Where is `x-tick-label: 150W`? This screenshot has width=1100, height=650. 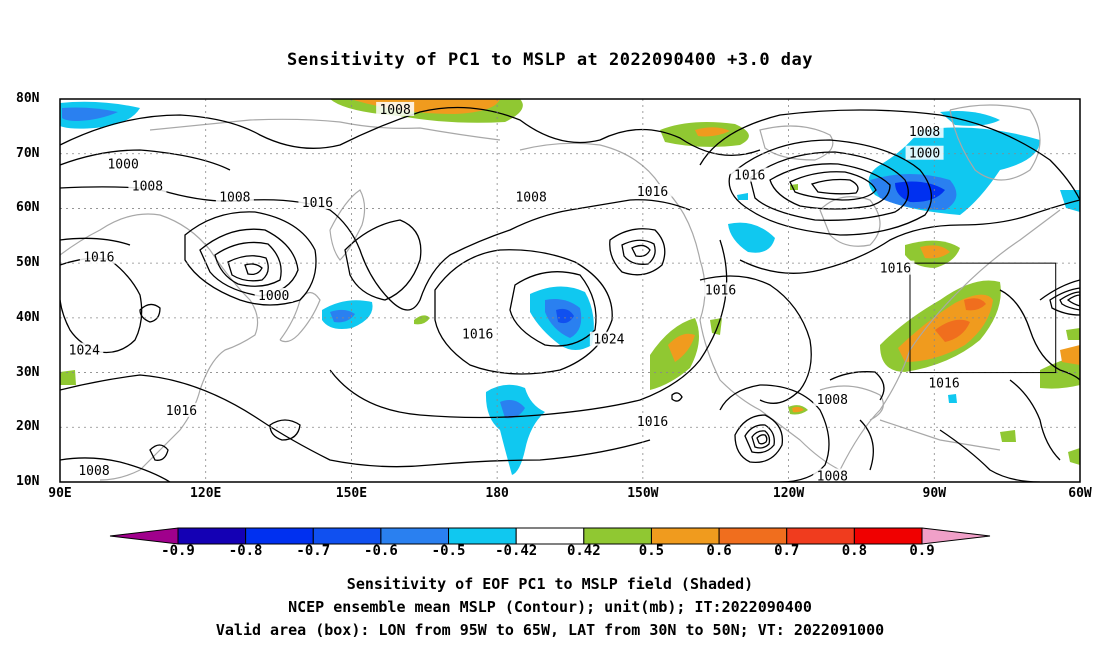 x-tick-label: 150W is located at coordinates (643, 493).